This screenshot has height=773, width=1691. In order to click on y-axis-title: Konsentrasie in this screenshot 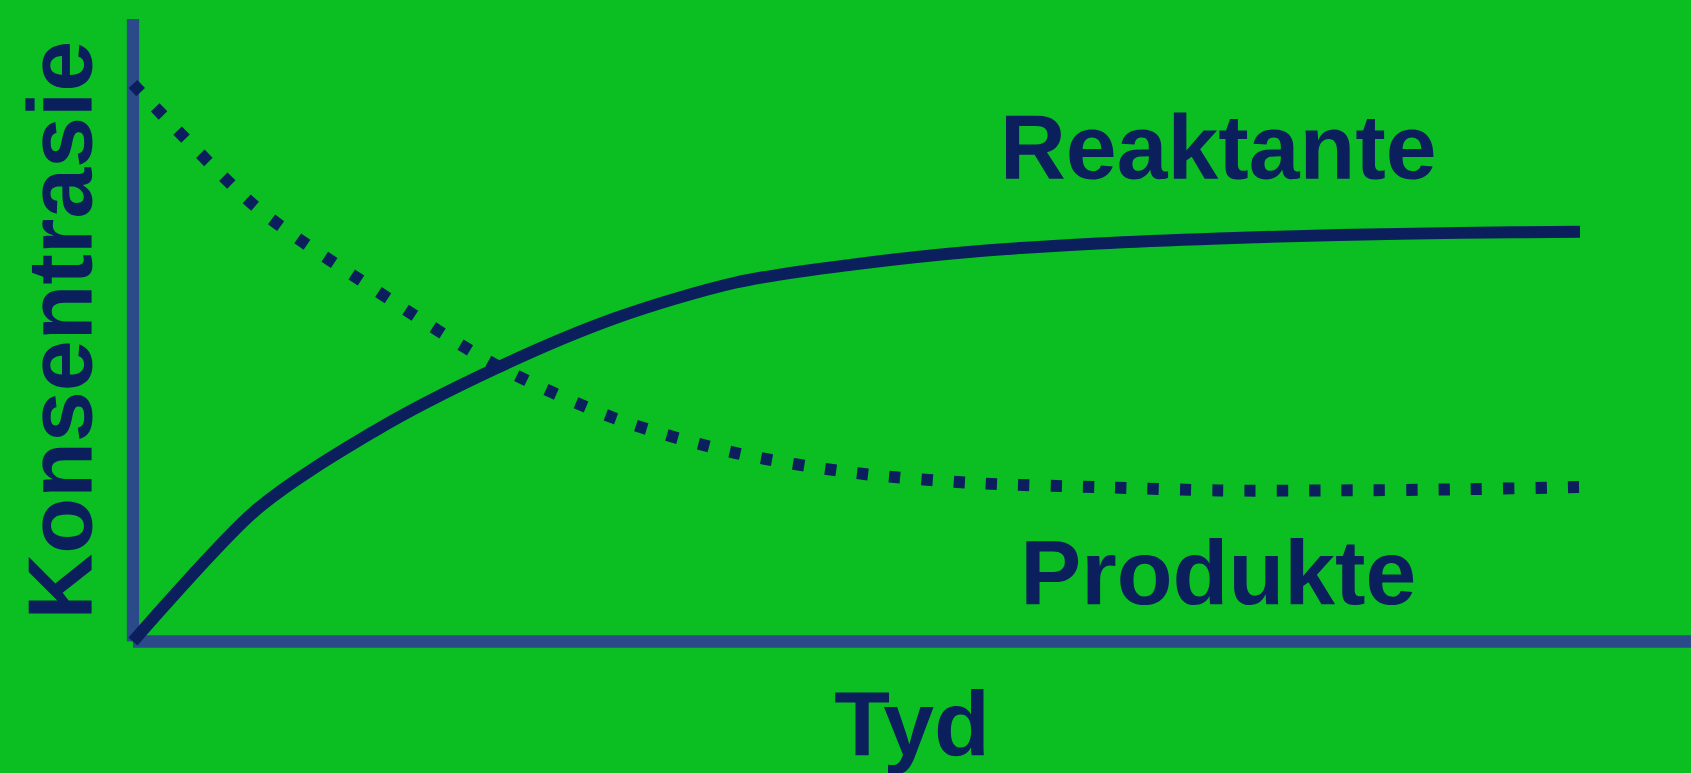, I will do `click(59, 328)`.